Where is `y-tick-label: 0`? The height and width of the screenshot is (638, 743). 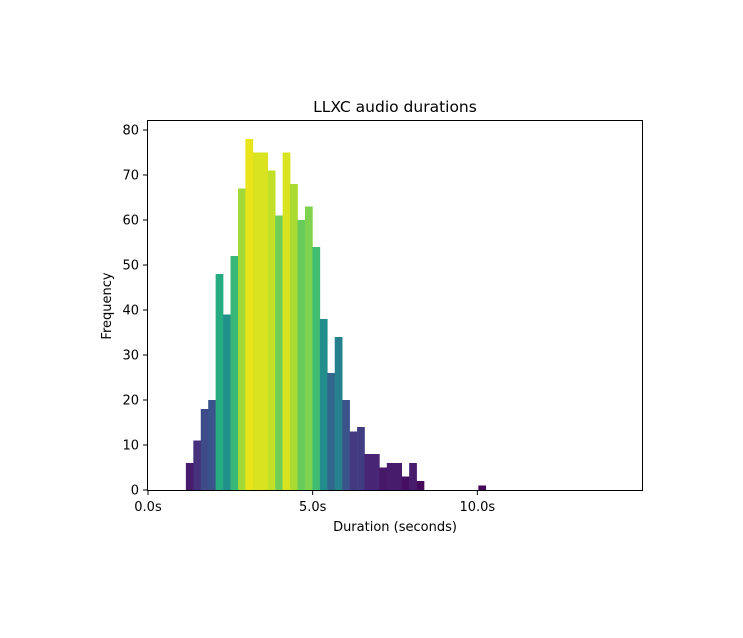 y-tick-label: 0 is located at coordinates (135, 491).